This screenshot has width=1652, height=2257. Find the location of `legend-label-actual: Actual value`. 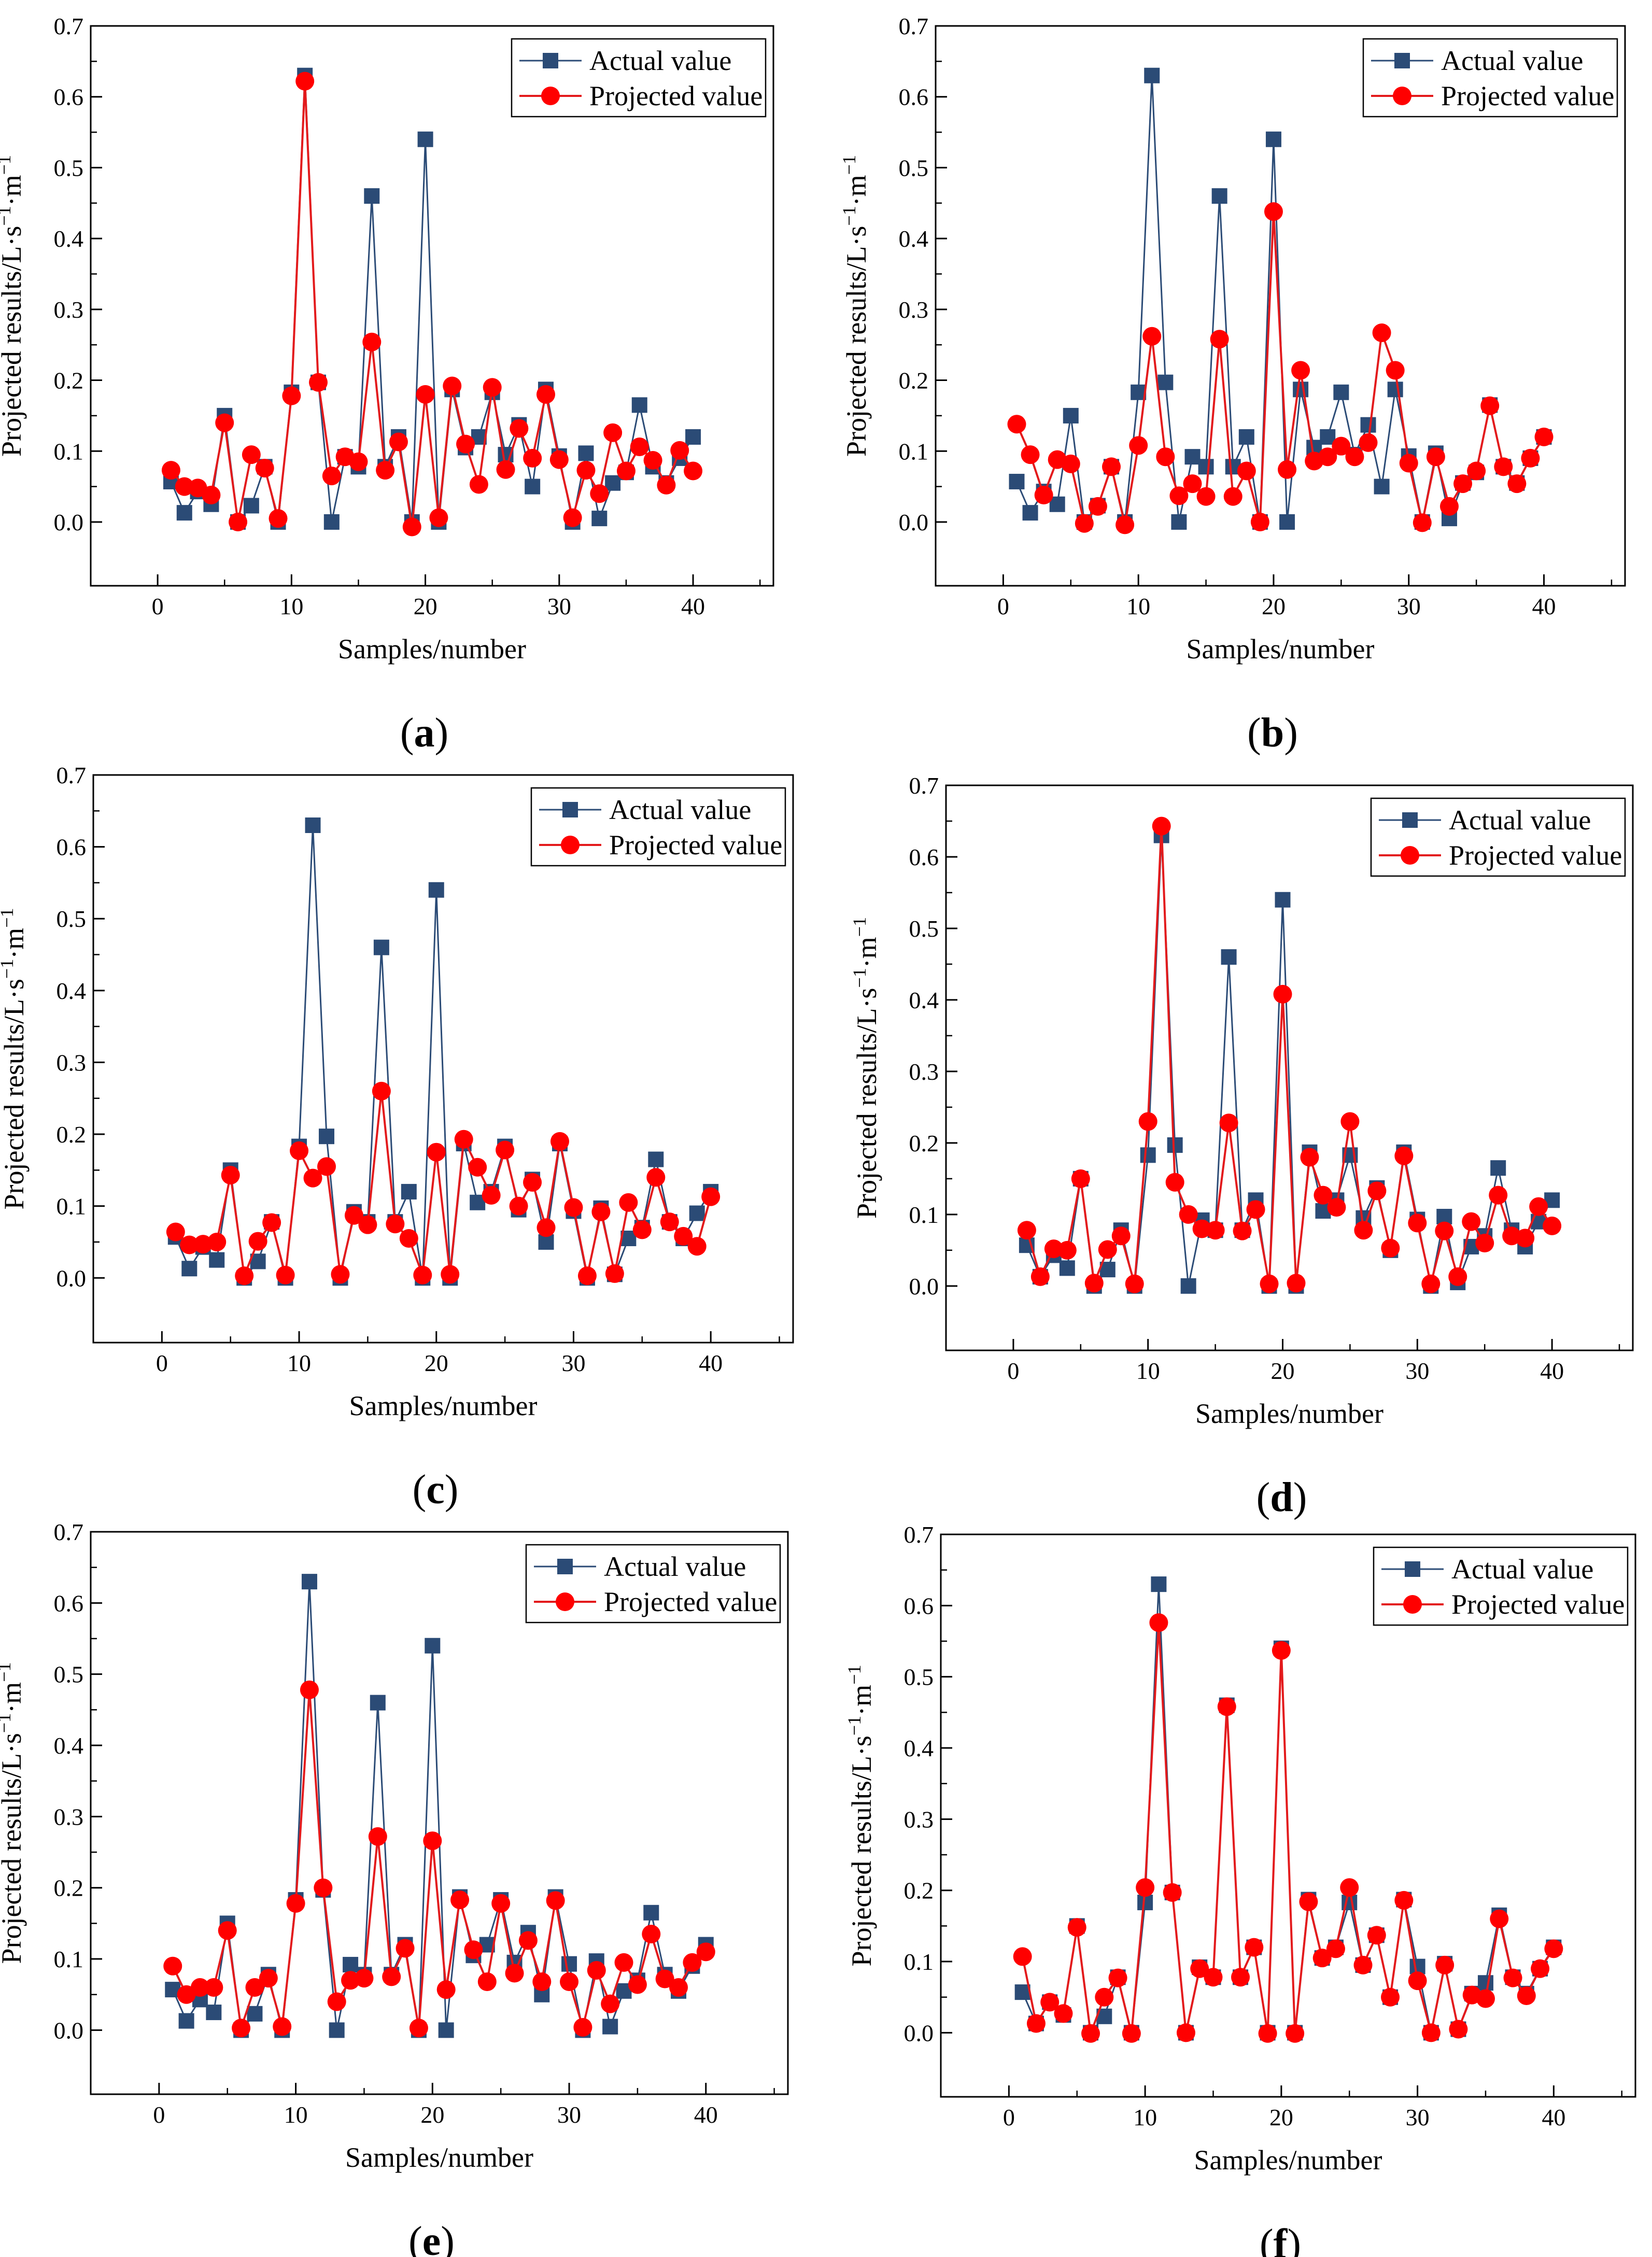

legend-label-actual: Actual value is located at coordinates (1520, 820).